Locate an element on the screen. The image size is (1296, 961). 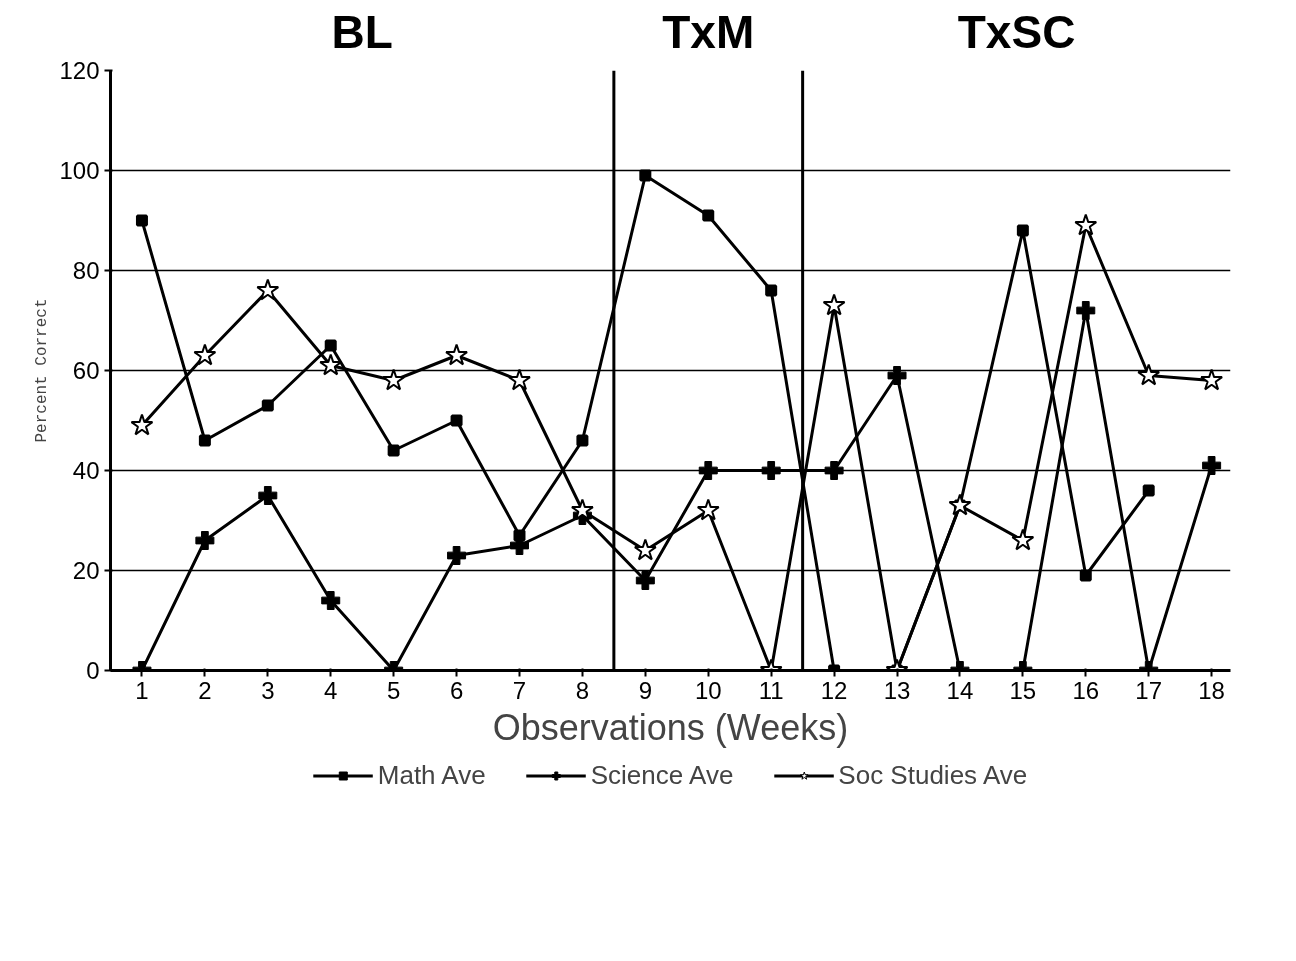
legend-label: Soc Studies Ave is located at coordinates (933, 775).